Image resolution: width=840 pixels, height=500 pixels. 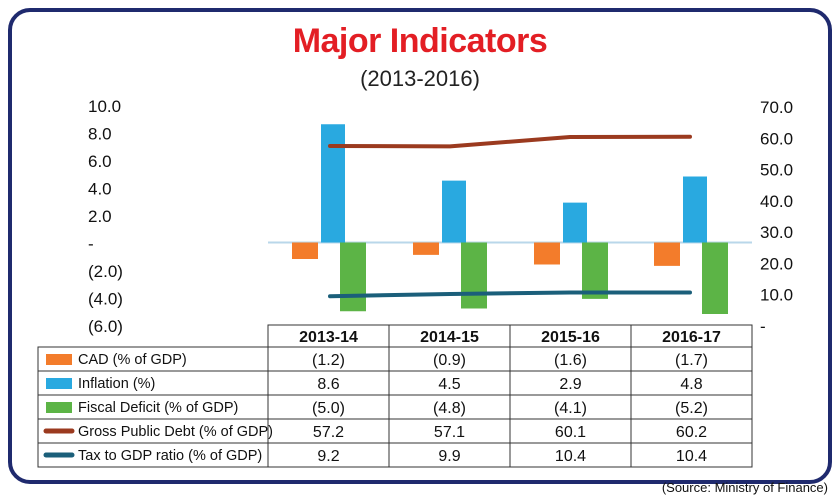 What do you see at coordinates (449, 456) in the screenshot?
I see `data-label: 9.9` at bounding box center [449, 456].